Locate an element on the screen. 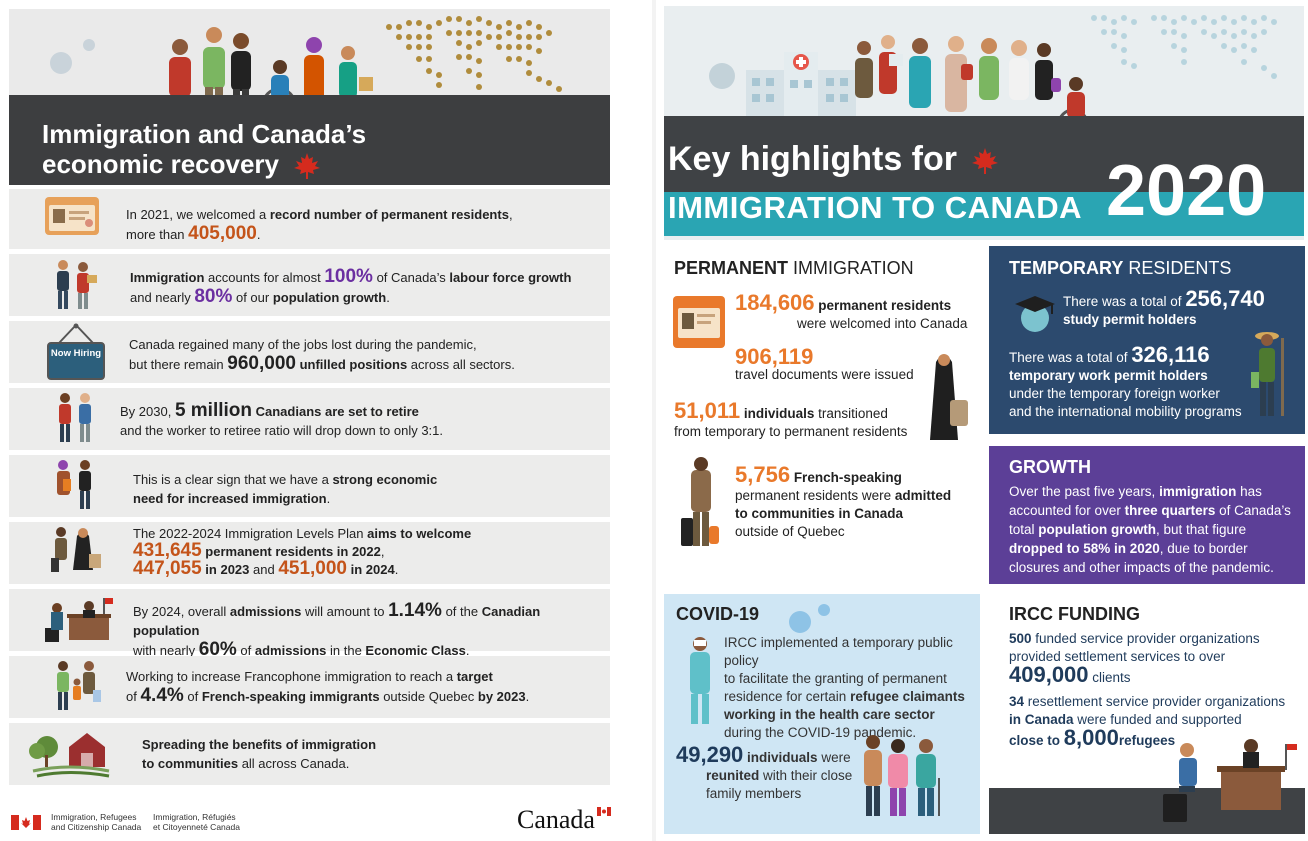  stat4-text-b: permanent residents were is located at coordinates (815, 495).